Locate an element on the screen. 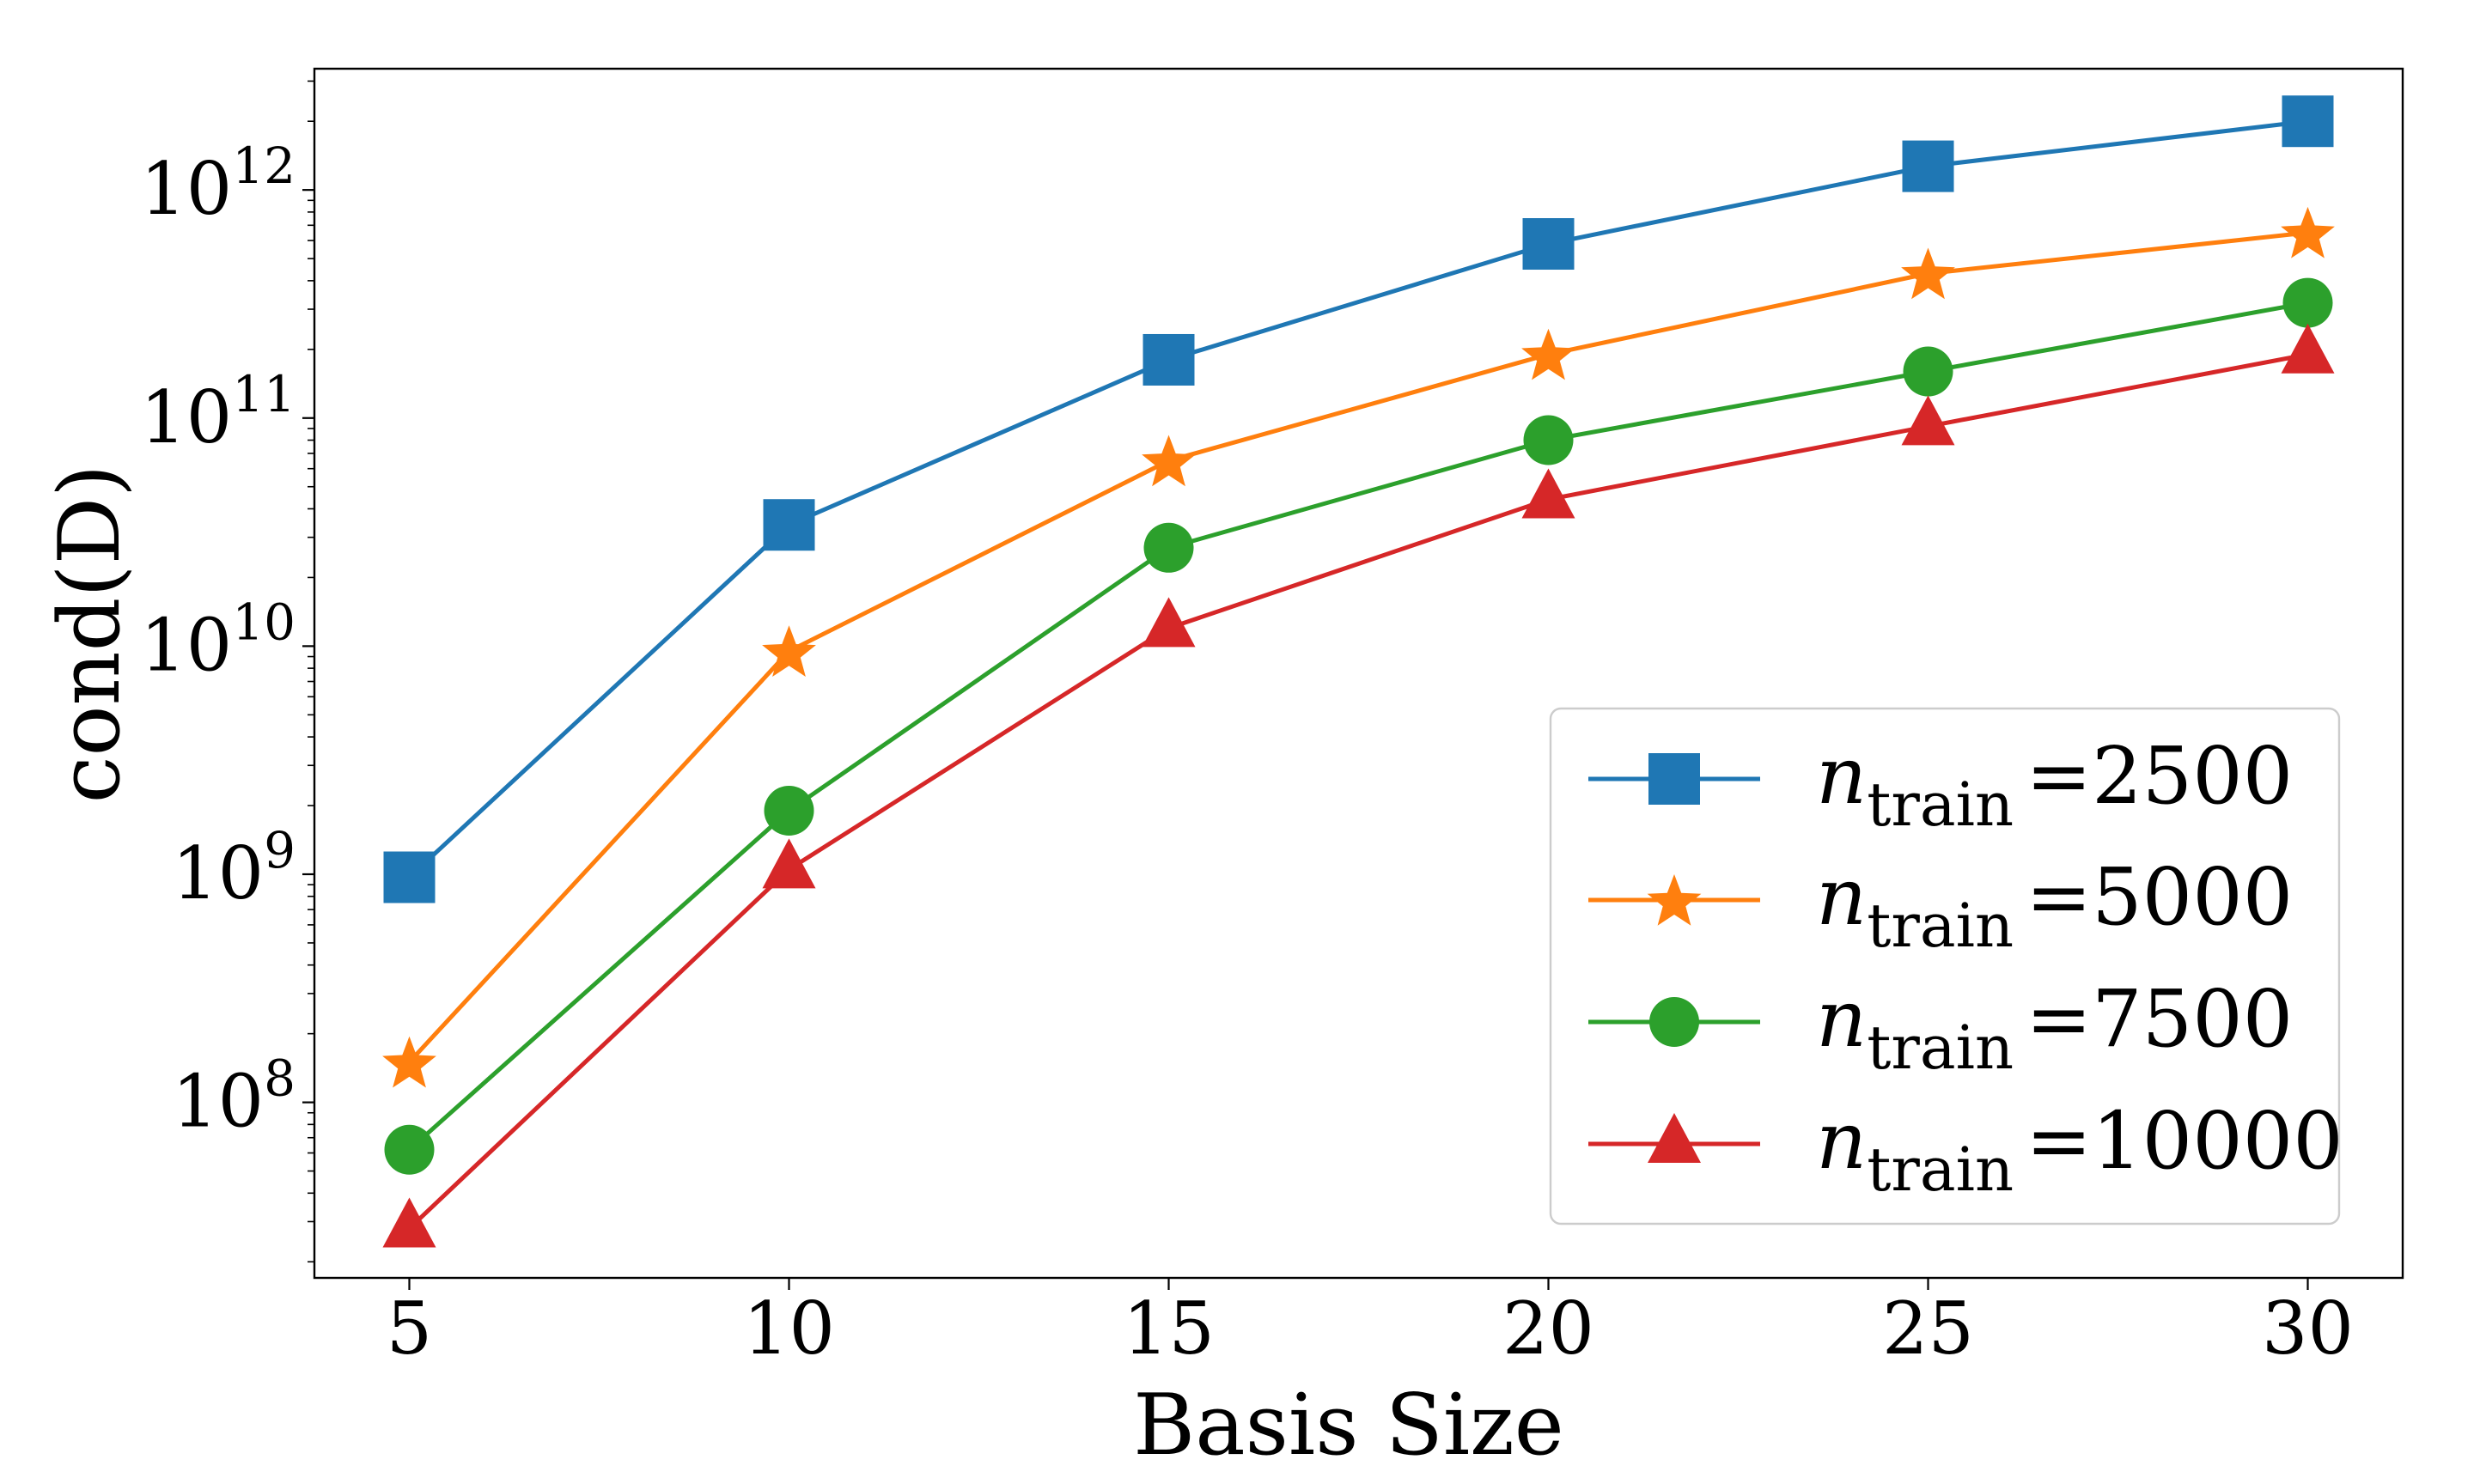 The width and height of the screenshot is (2474, 1484). legend-label-3: ntrain =7500 is located at coordinates (2054, 1028).